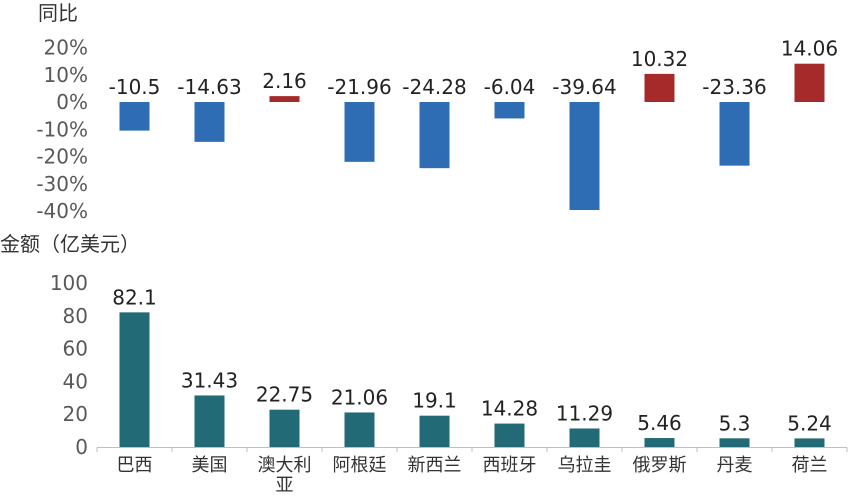  Describe the element at coordinates (360, 465) in the screenshot. I see `bottom-category-label: 阿根廷` at that location.